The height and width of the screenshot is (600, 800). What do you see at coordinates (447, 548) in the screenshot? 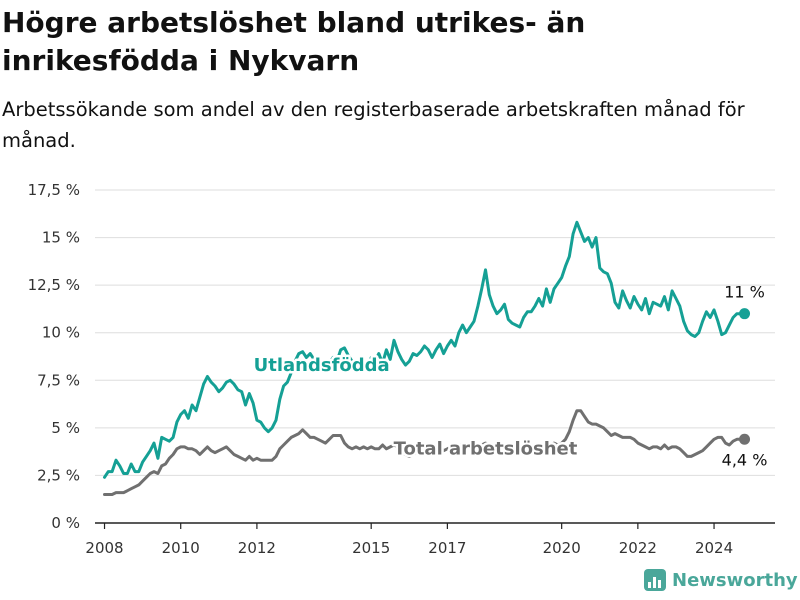
I see `x-tick-label: 2017` at bounding box center [447, 548].